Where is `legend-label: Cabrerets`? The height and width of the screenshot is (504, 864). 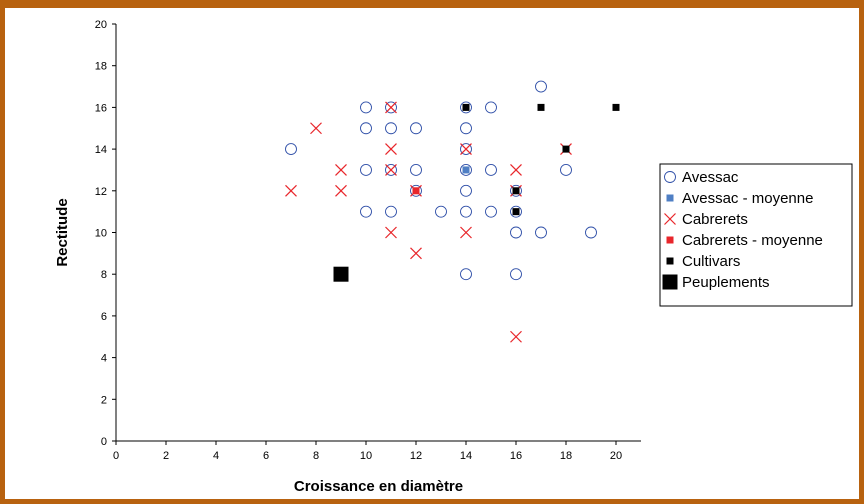
legend-label: Cabrerets is located at coordinates (715, 219).